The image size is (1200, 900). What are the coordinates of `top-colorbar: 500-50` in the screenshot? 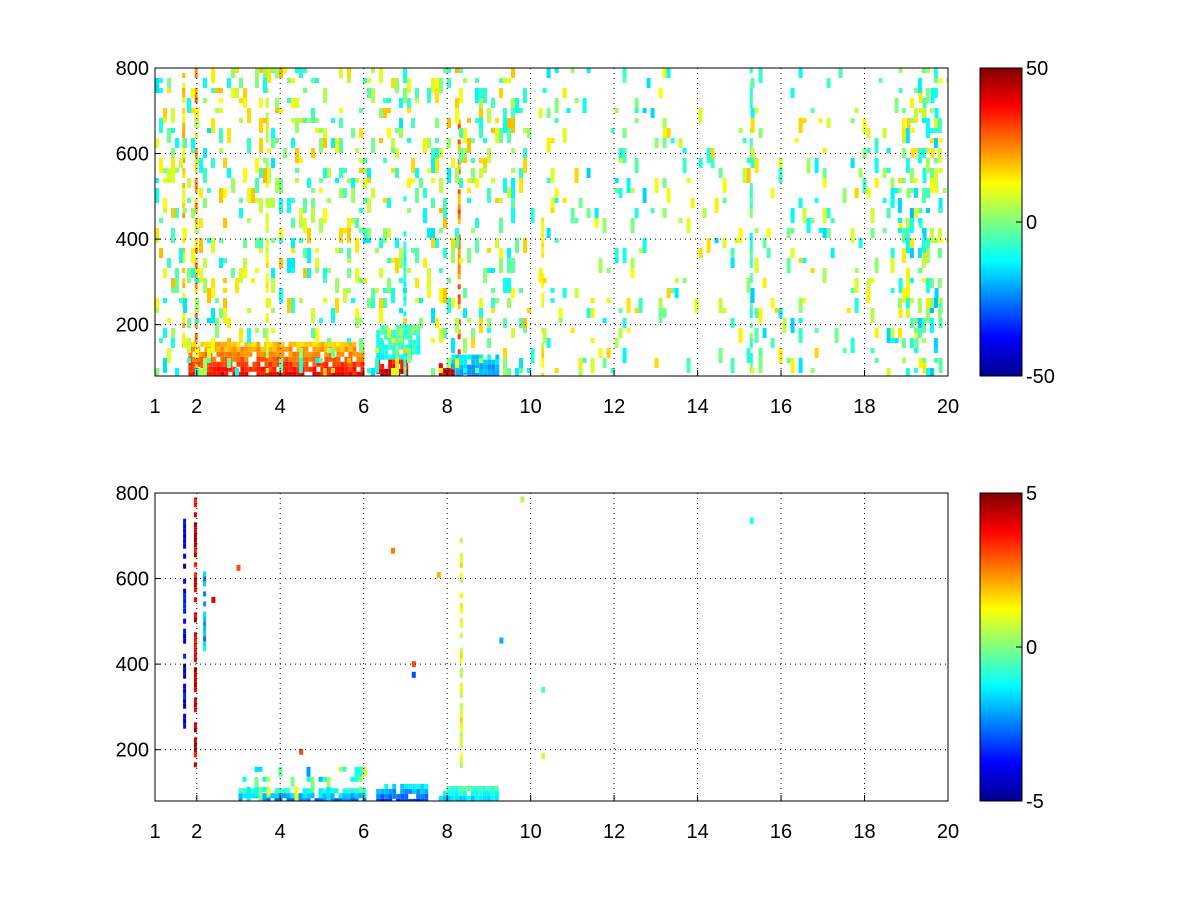 It's located at (1017, 223).